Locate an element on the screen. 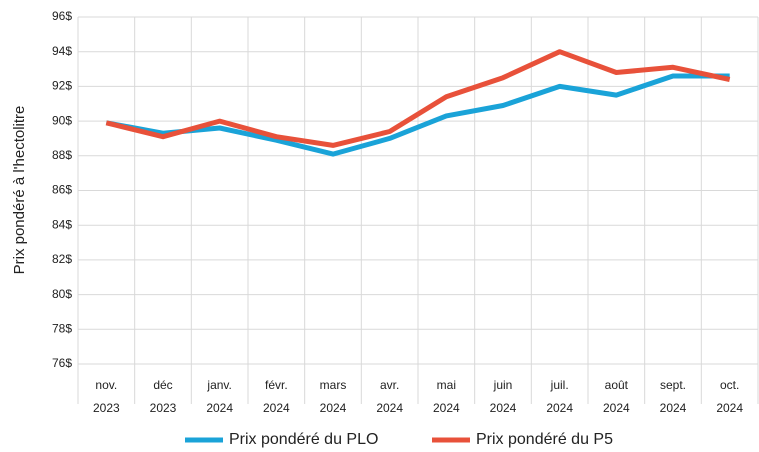 This screenshot has width=759, height=452. y-tick-label: 78$ is located at coordinates (62, 328).